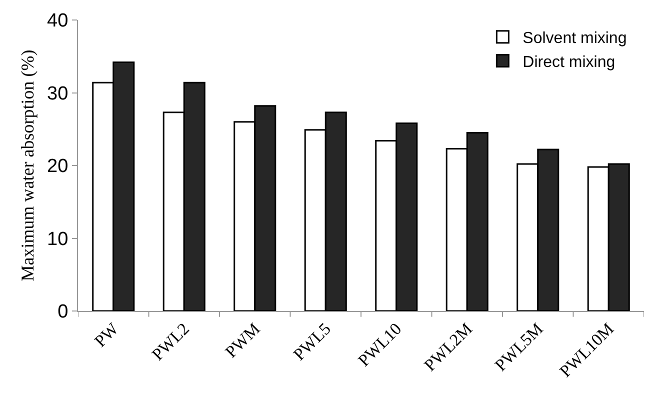 Image resolution: width=652 pixels, height=401 pixels. What do you see at coordinates (574, 39) in the screenshot?
I see `legend-label: Solvent mixing` at bounding box center [574, 39].